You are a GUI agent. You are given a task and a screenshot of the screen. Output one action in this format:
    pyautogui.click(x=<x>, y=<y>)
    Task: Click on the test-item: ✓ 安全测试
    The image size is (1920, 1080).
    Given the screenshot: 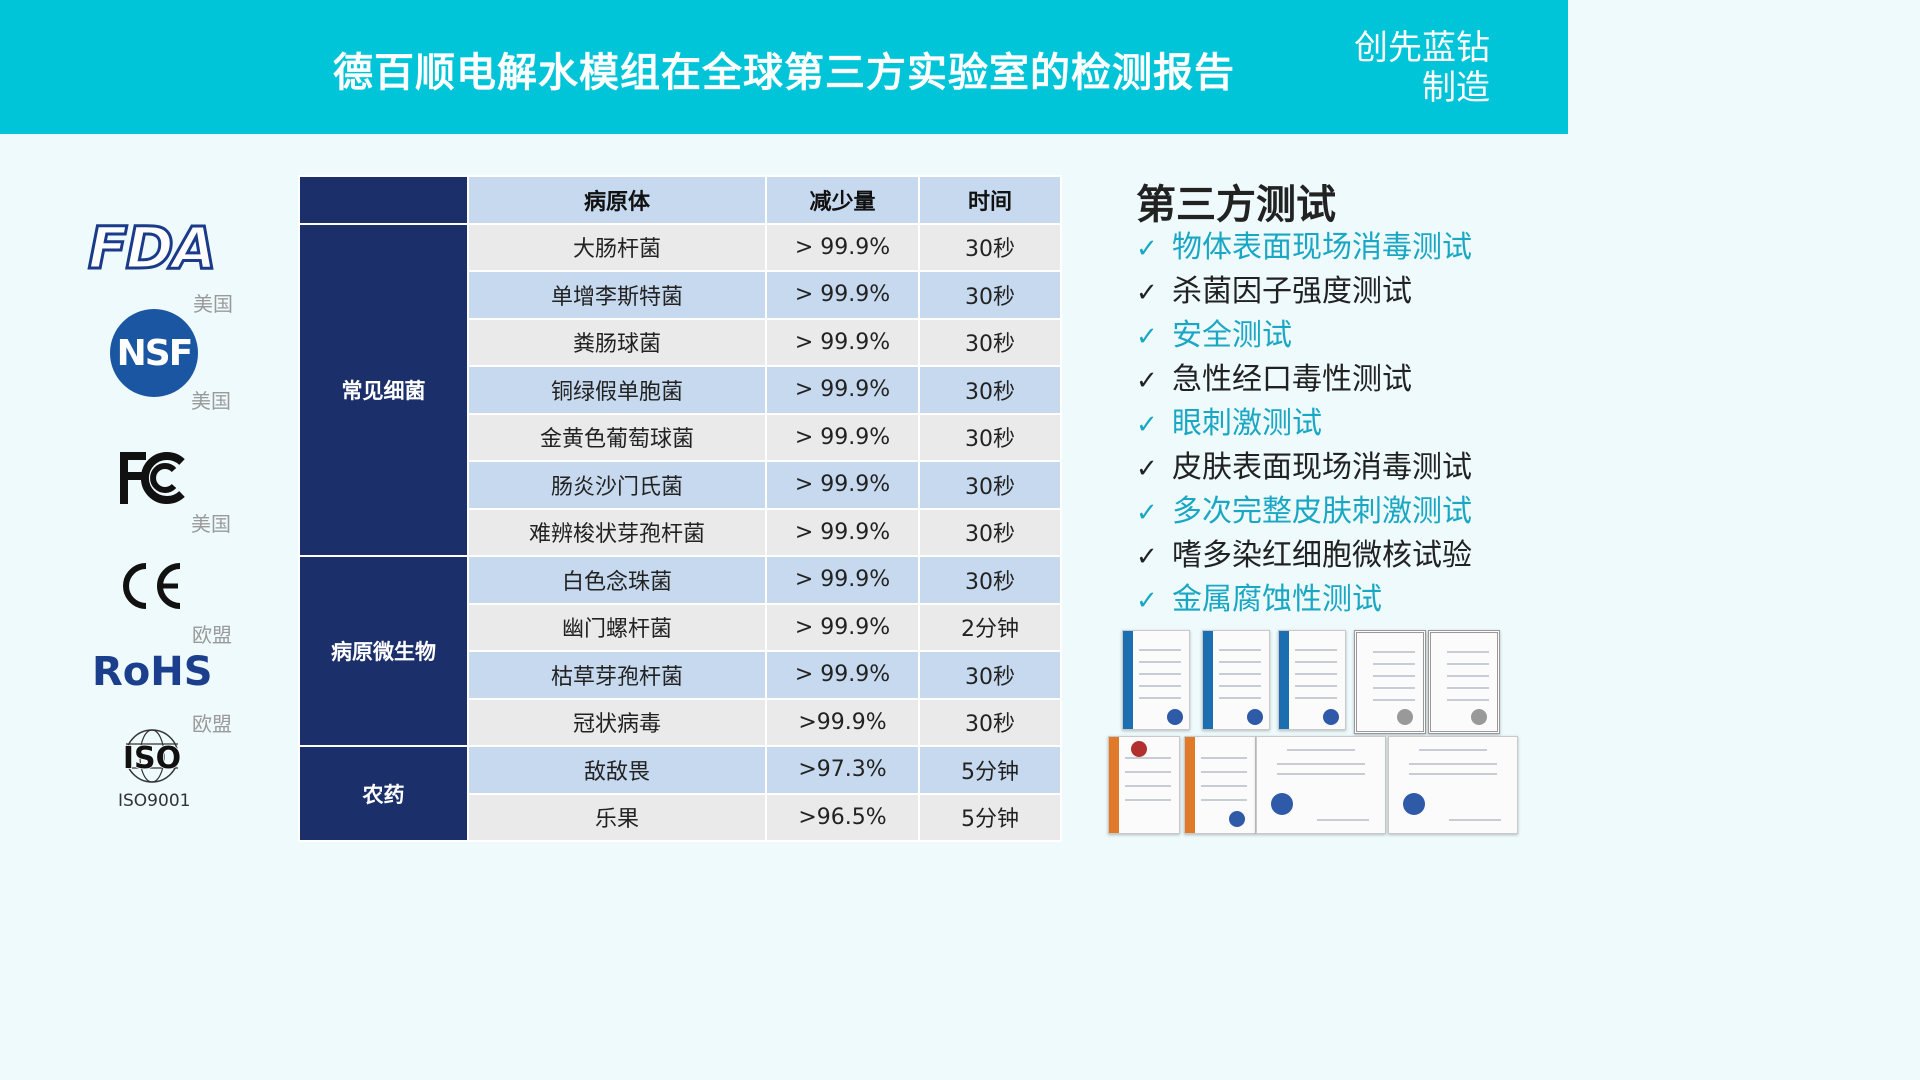 What is the action you would take?
    pyautogui.click(x=1304, y=336)
    